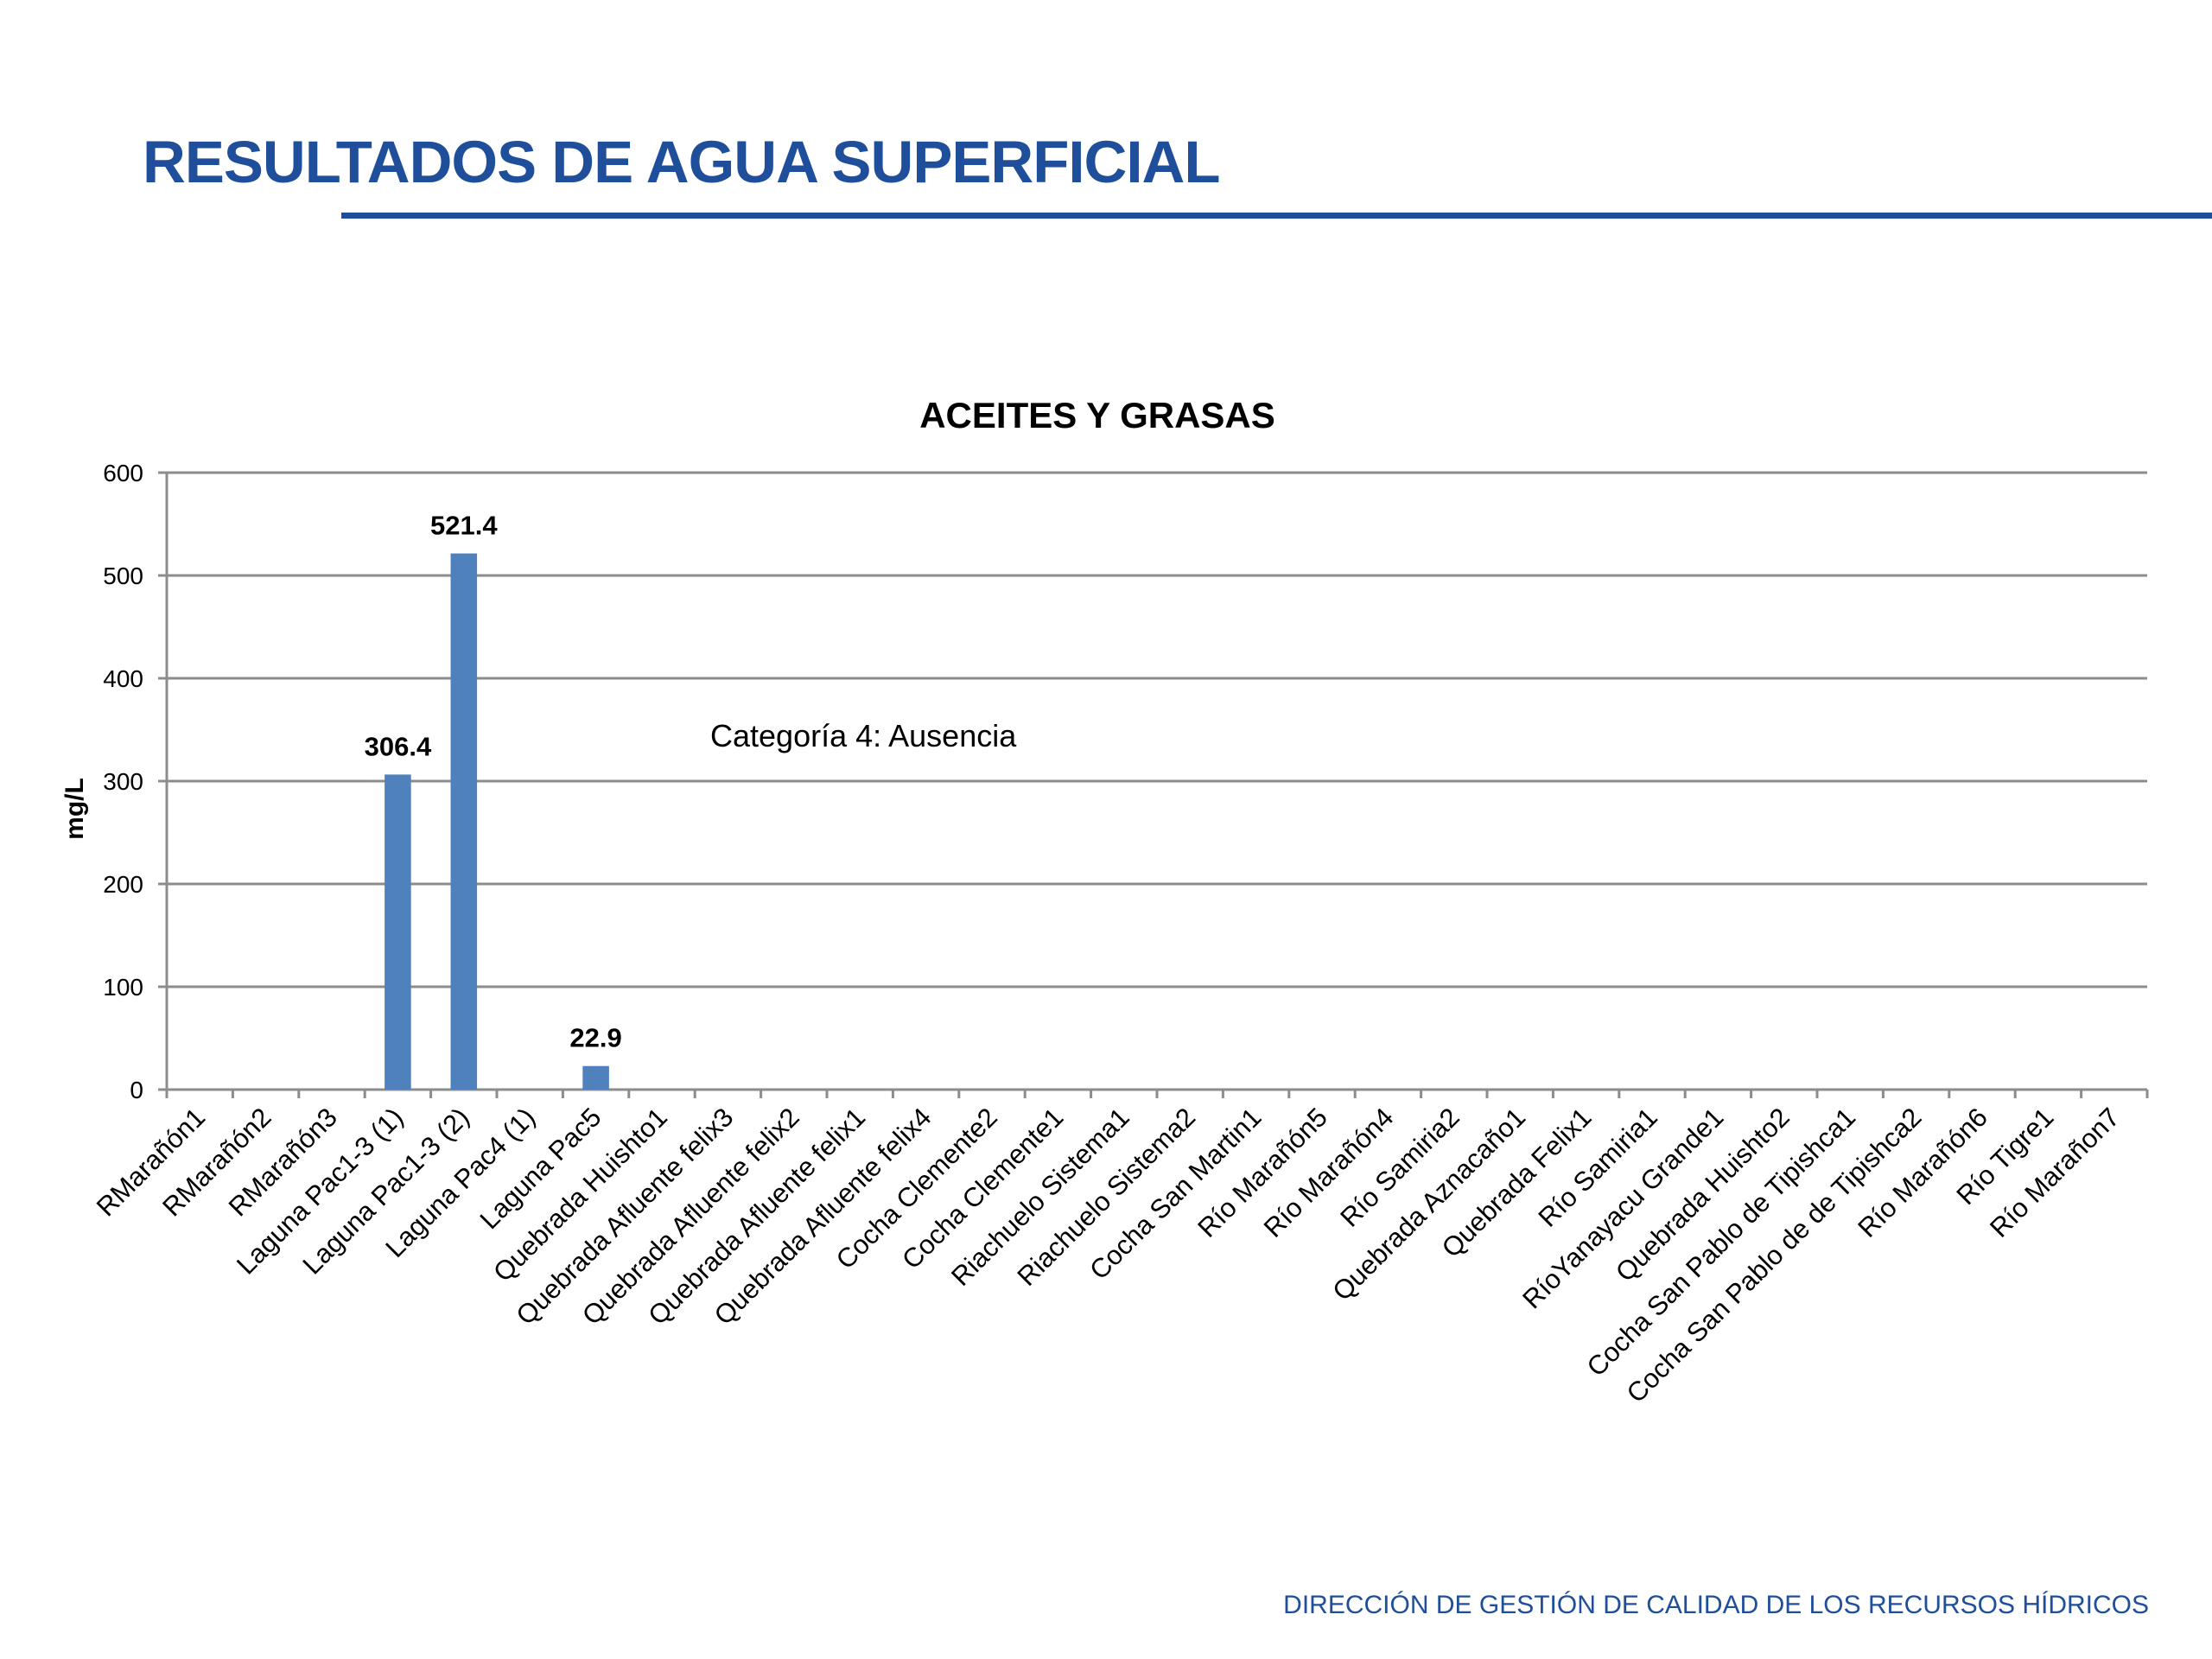  I want to click on bars, so click(497, 821).